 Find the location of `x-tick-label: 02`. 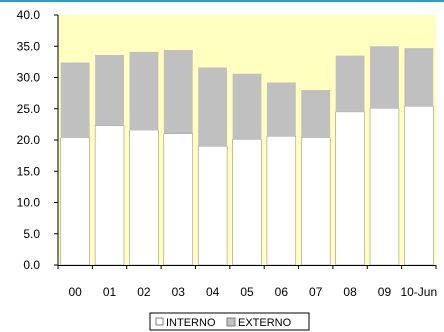

x-tick-label: 02 is located at coordinates (144, 292).